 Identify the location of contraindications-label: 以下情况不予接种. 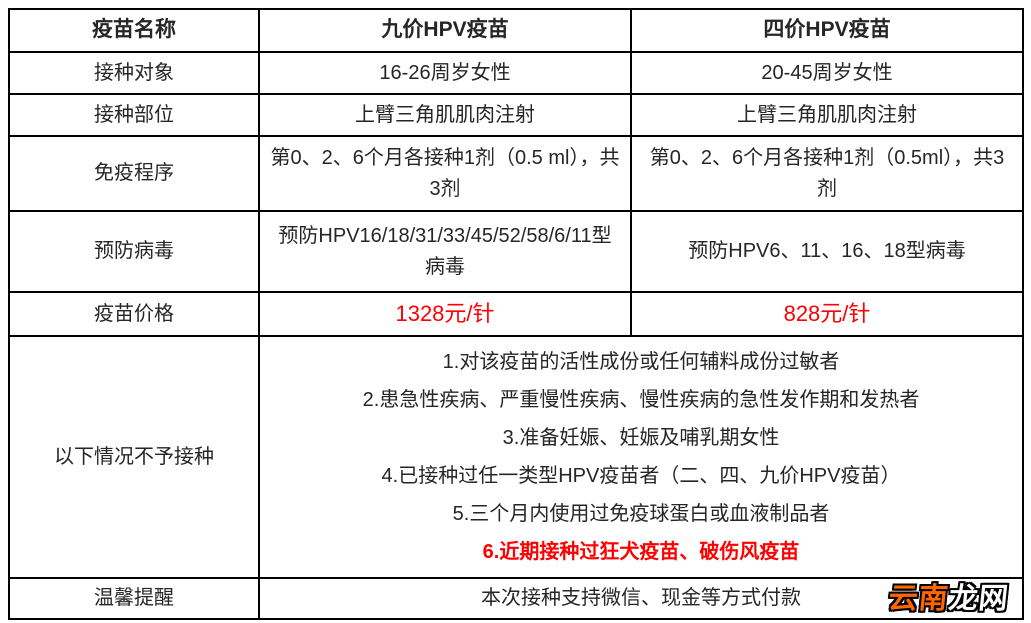
(134, 457).